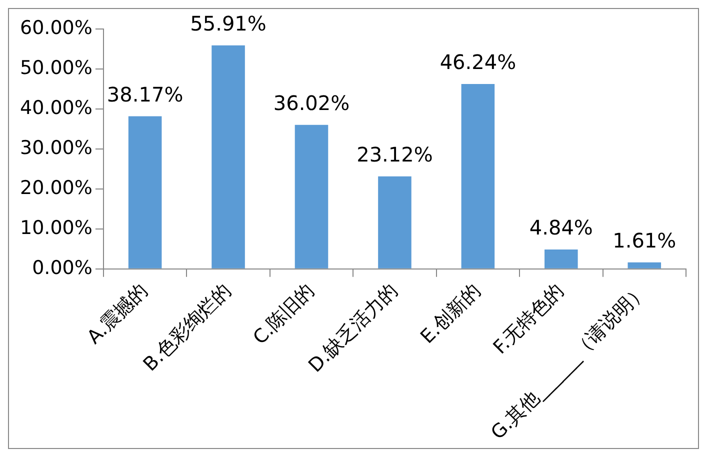  I want to click on y-tick-label: 20.00%, so click(56, 187).